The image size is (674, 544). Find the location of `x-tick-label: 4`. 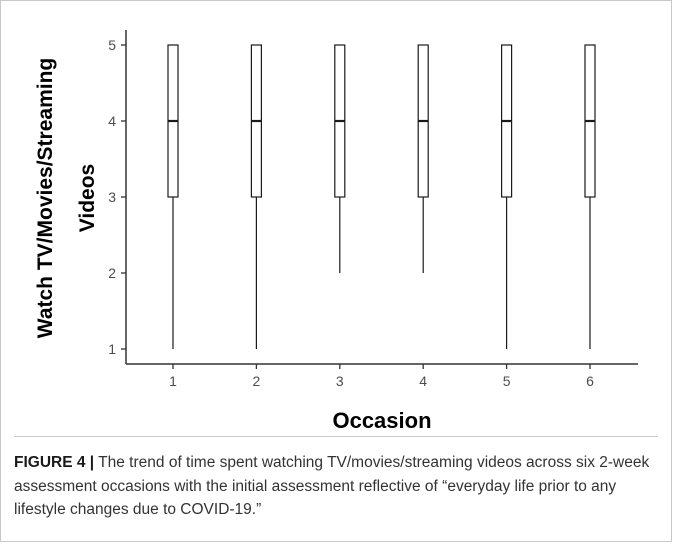

x-tick-label: 4 is located at coordinates (423, 381).